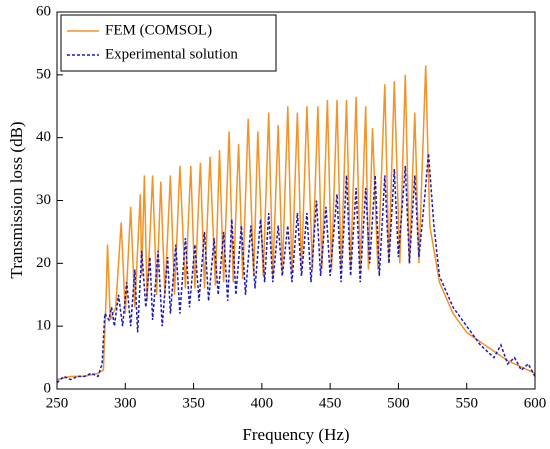 This screenshot has height=449, width=550. Describe the element at coordinates (535, 403) in the screenshot. I see `x-tick-label: 600` at that location.